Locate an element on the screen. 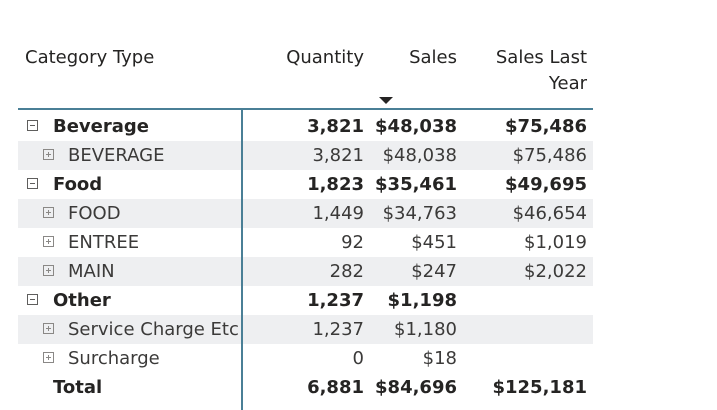 The width and height of the screenshot is (717, 410). total-quantity-cell: 6,881 is located at coordinates (335, 387).